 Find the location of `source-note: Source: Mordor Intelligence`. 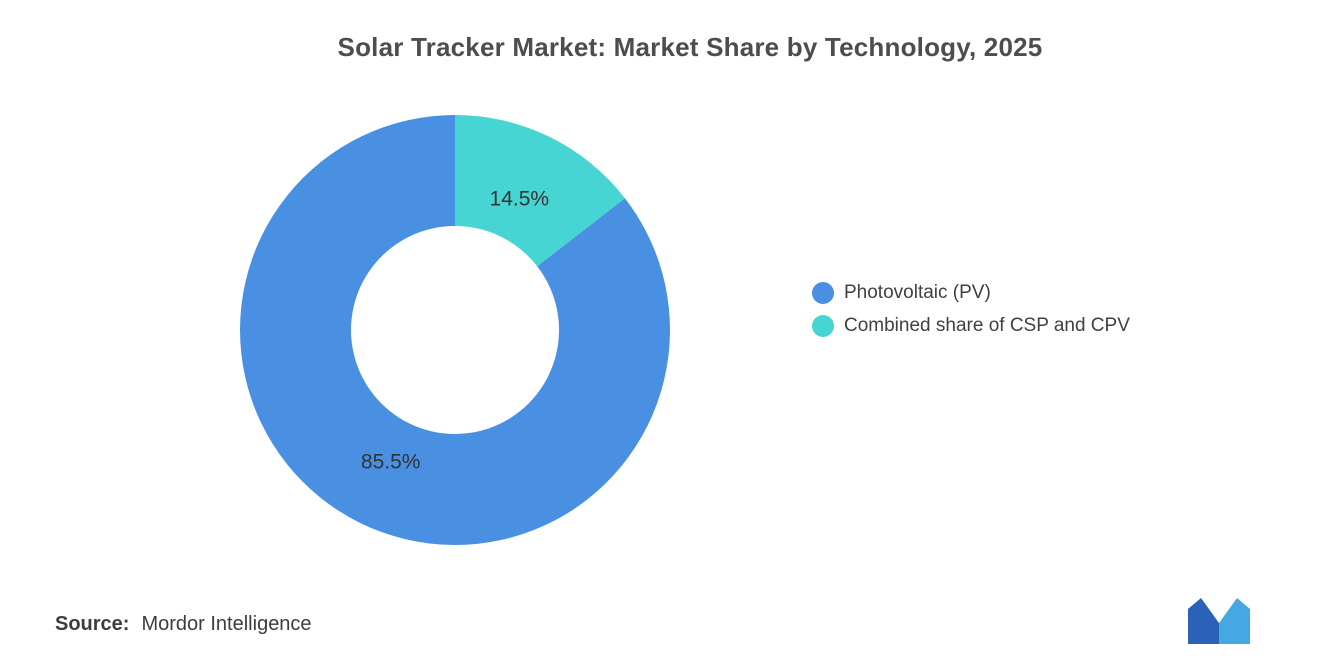

source-note: Source: Mordor Intelligence is located at coordinates (183, 624).